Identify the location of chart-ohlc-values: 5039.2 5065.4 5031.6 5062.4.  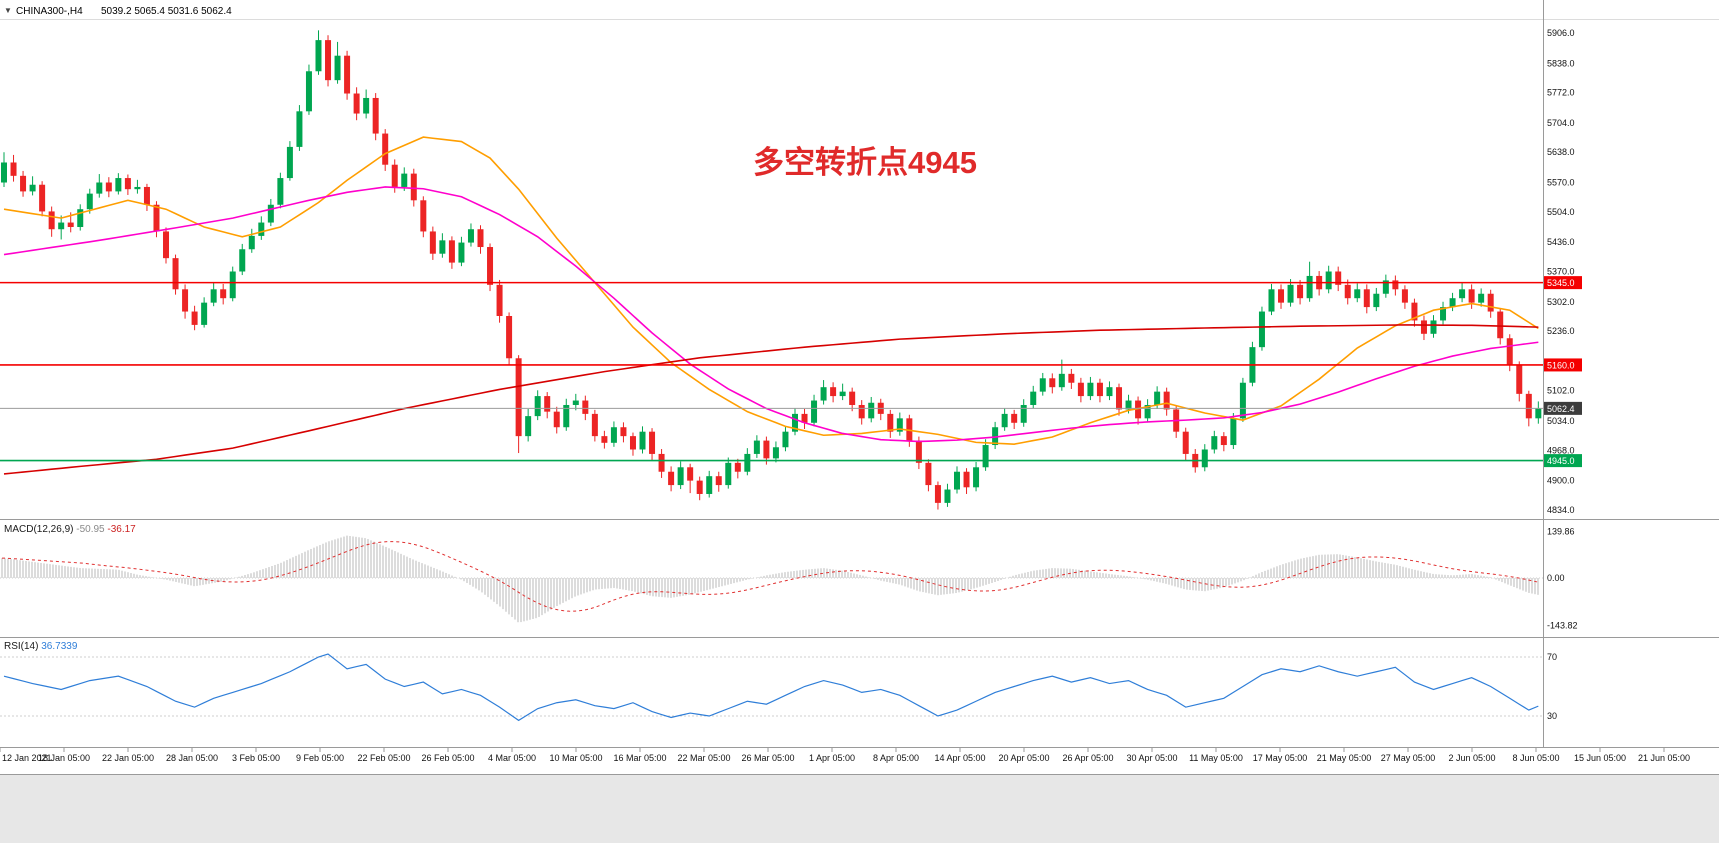
(166, 11).